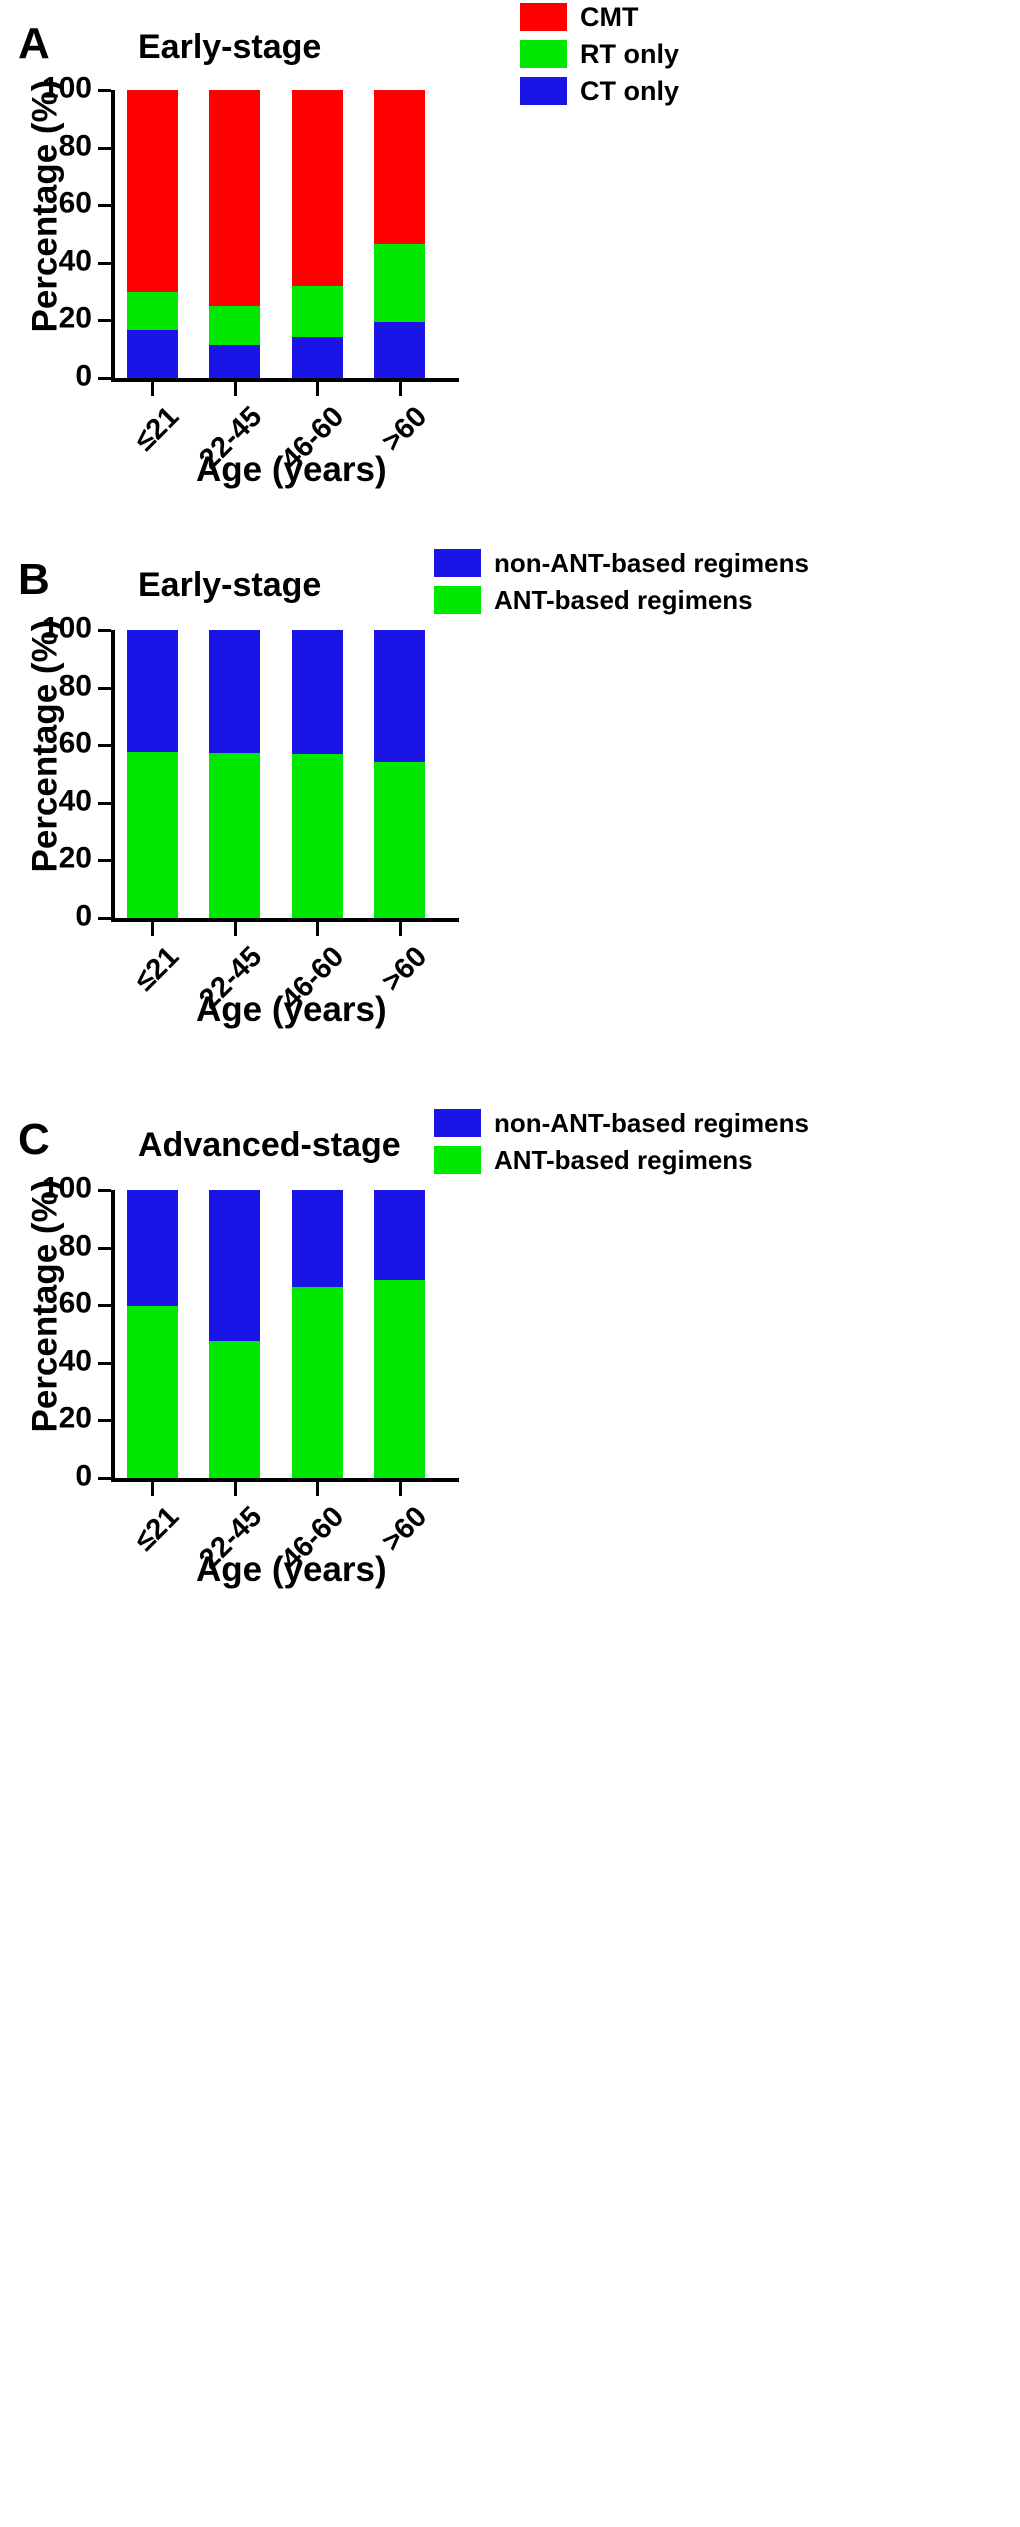 Image resolution: width=1020 pixels, height=2527 pixels. I want to click on legend-item-cmt: CMT, so click(599, 17).